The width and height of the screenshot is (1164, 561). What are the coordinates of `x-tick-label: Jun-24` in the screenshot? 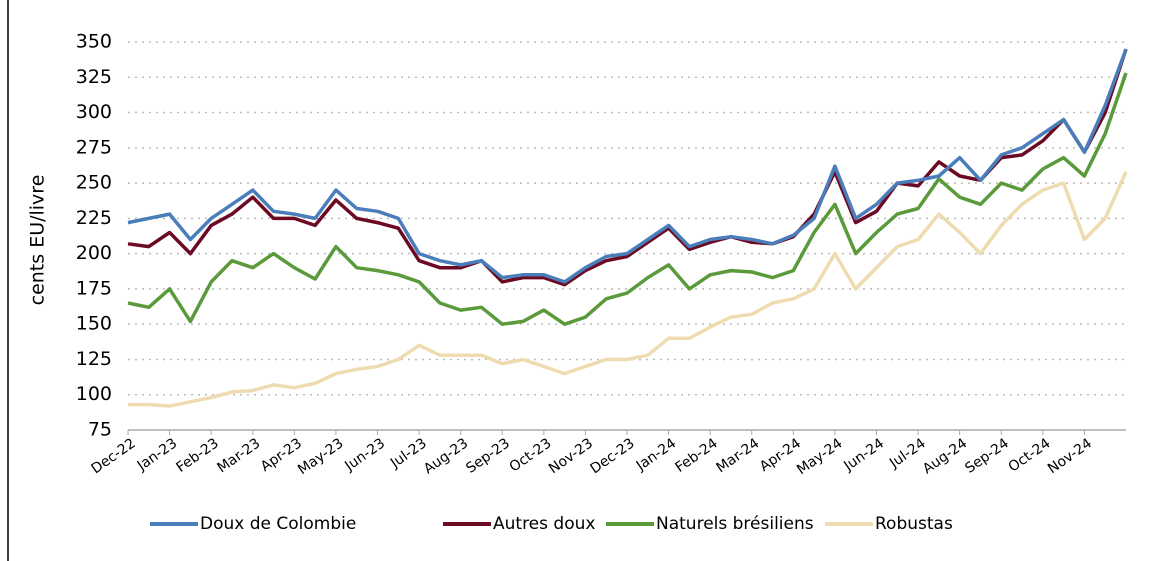 It's located at (863, 454).